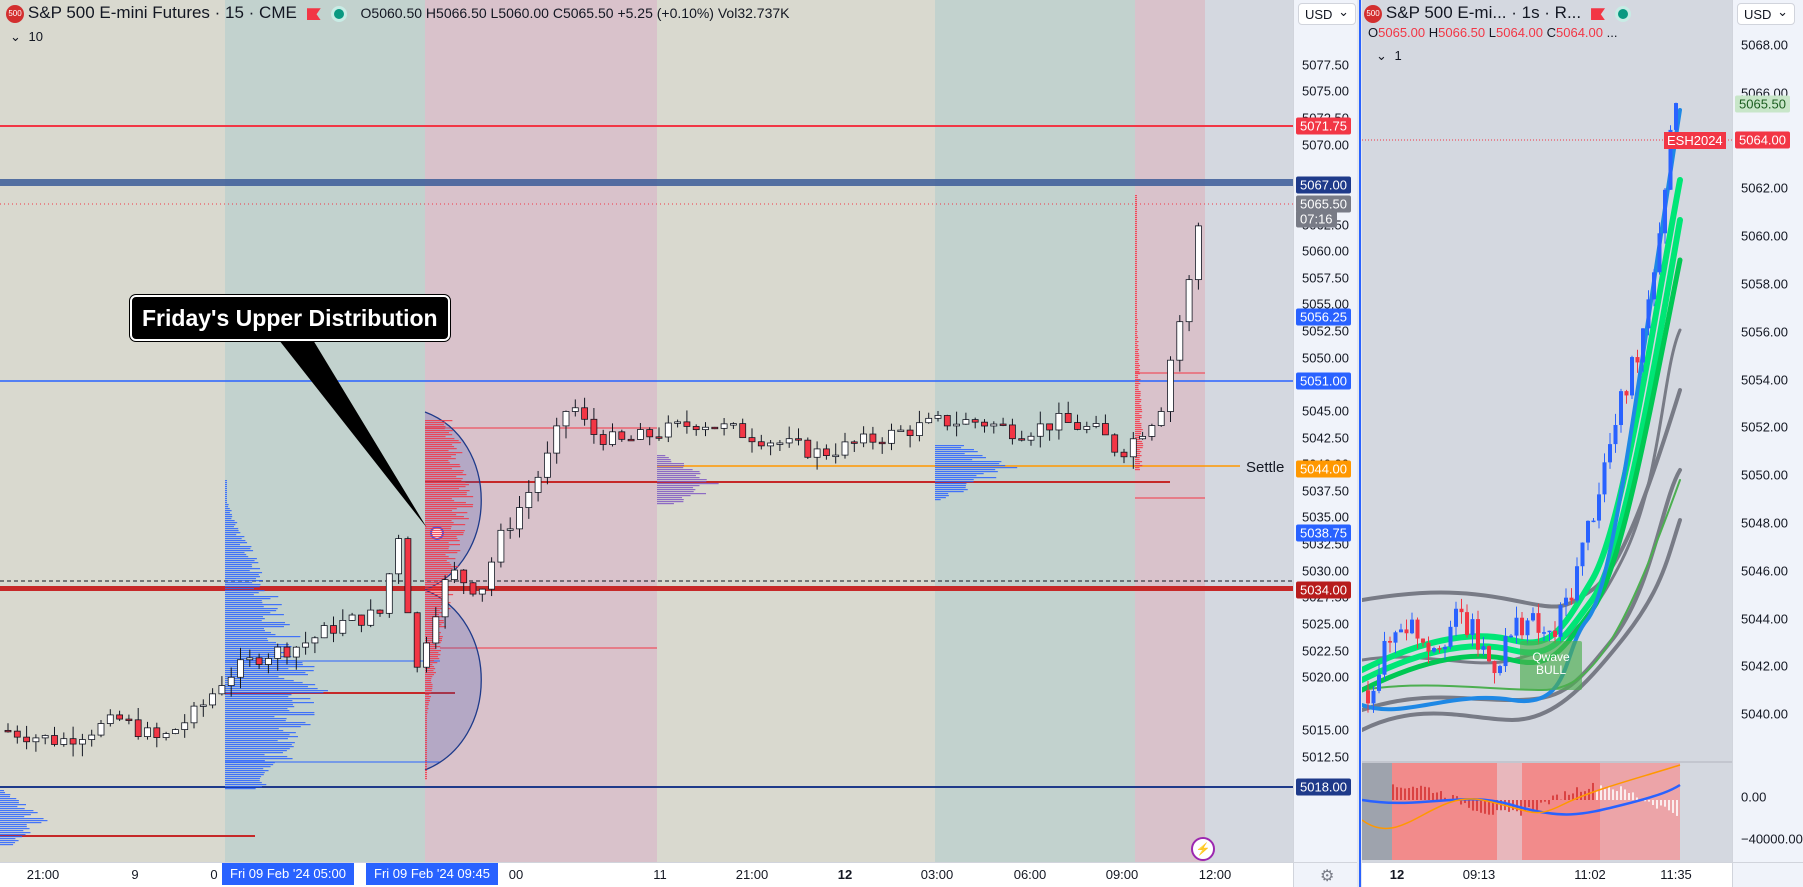 This screenshot has height=887, width=1803. What do you see at coordinates (1764, 619) in the screenshot?
I see `price-tick: 5044.00` at bounding box center [1764, 619].